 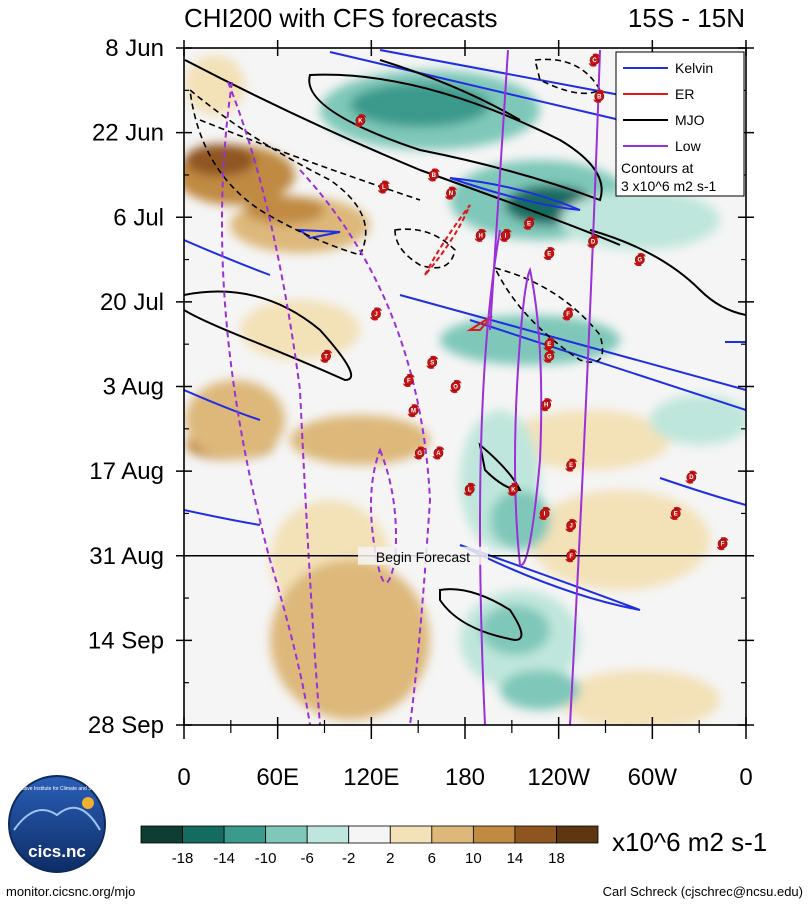 I want to click on chart-region: 15S - 15N, so click(x=686, y=18).